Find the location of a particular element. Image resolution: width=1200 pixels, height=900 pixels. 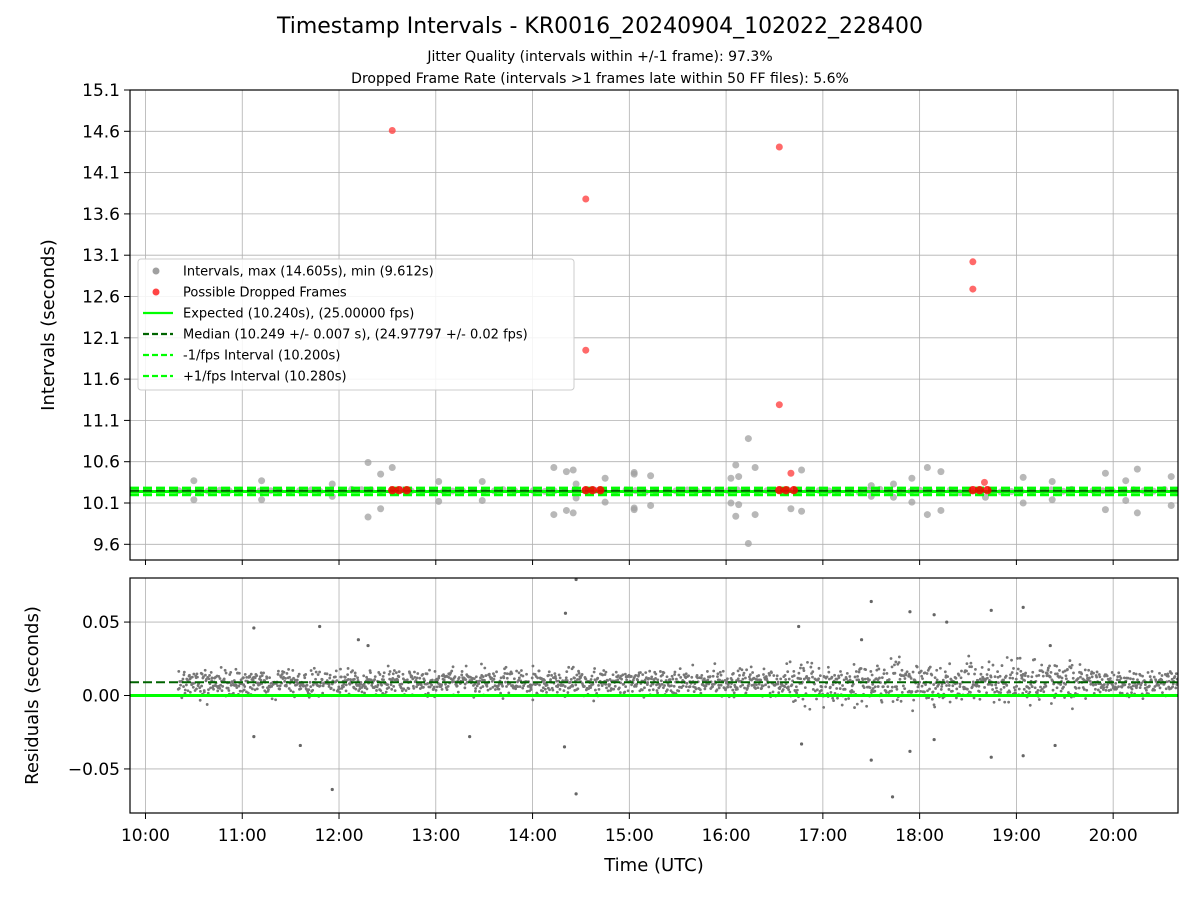

top-ytick-label: 15.1 is located at coordinates (101, 91).